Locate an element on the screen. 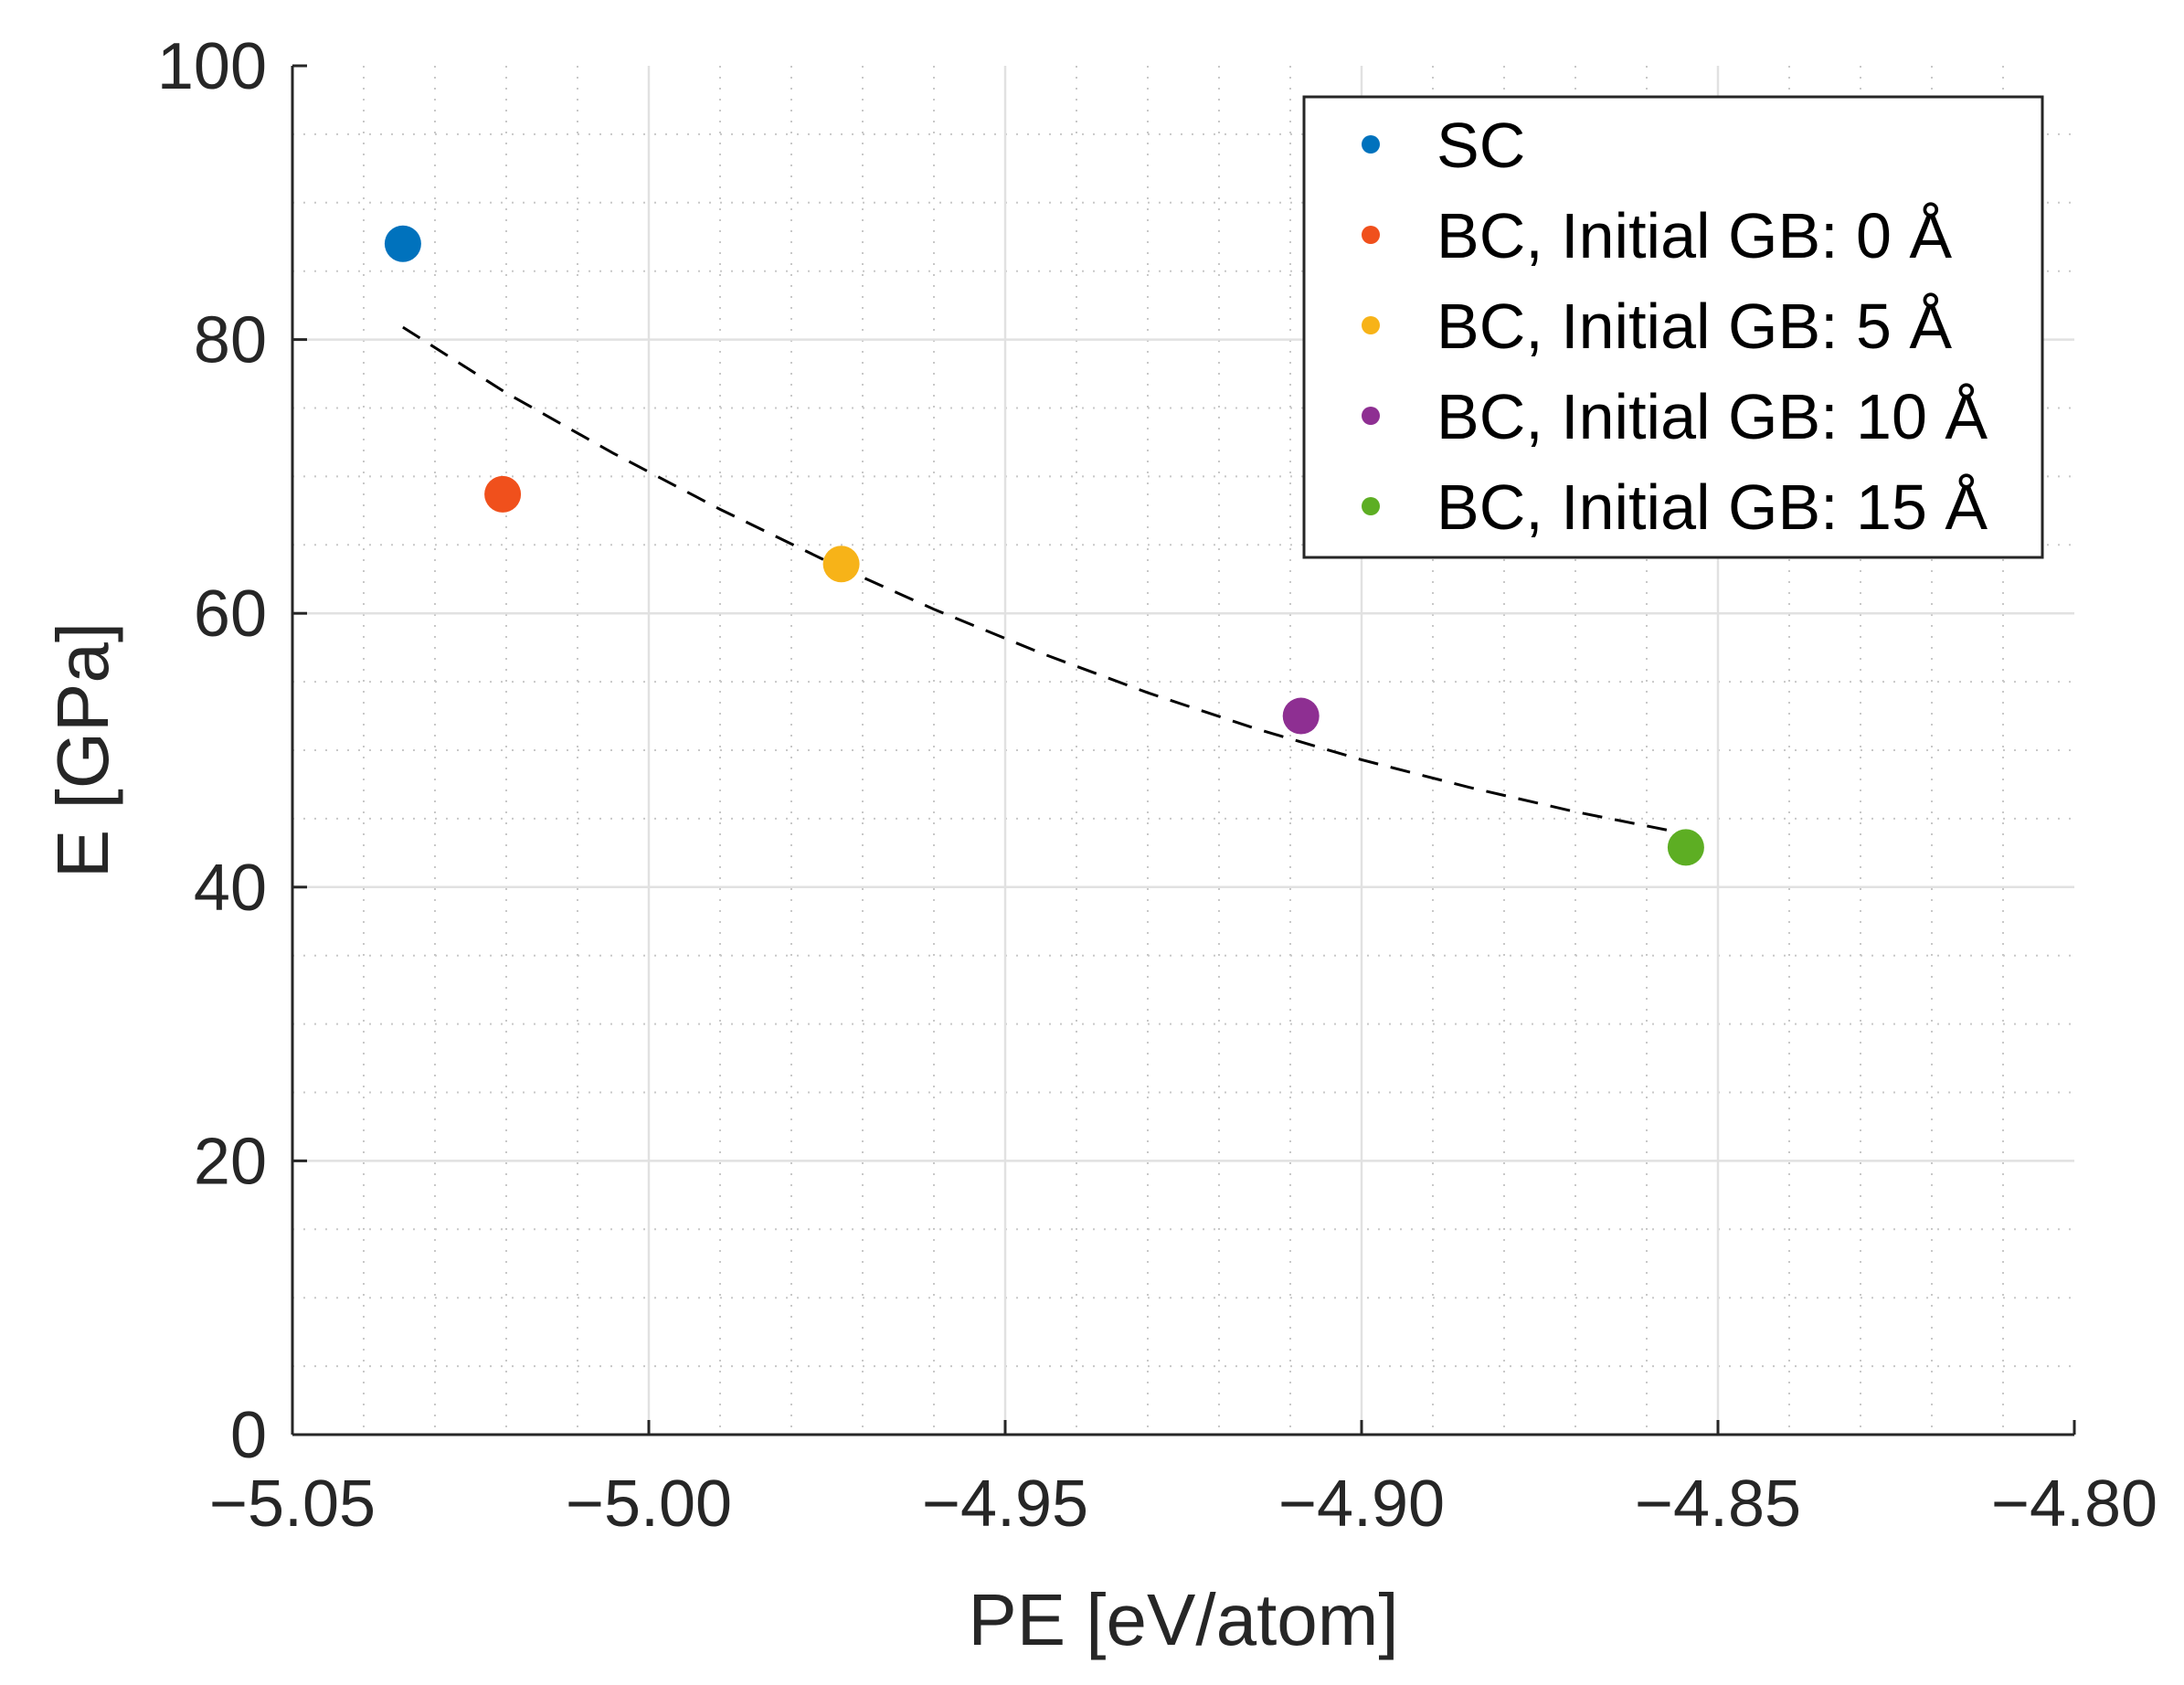  x-tick-labels: −5.05 −5.00 −4.95 −4.90 −4.85 −4.80 is located at coordinates (1183, 1504).